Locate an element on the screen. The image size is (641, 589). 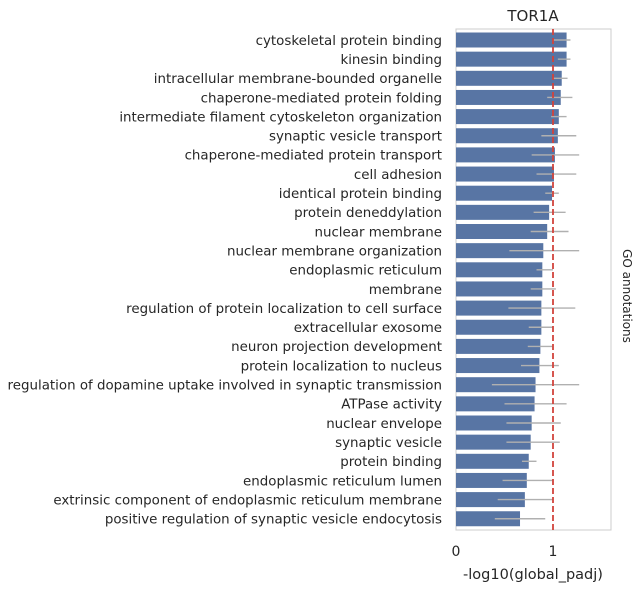
x-axis-label: -log10(global_padj) is located at coordinates (533, 575).